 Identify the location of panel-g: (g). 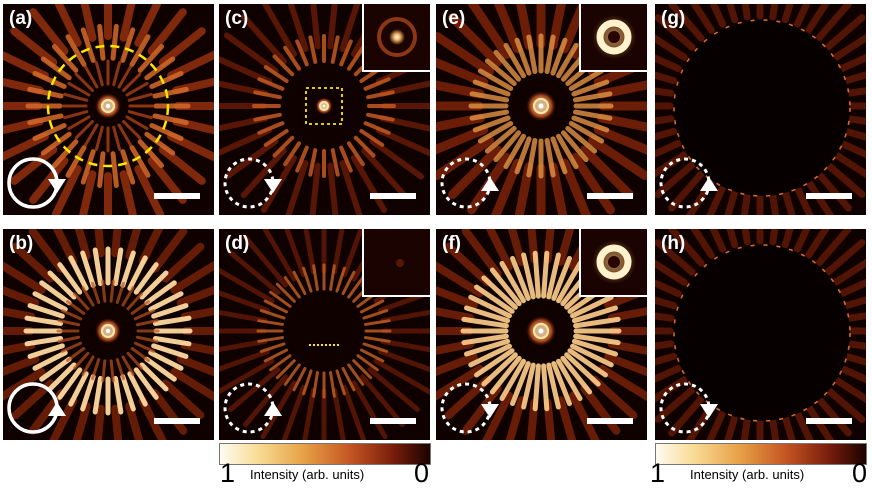
(760, 109).